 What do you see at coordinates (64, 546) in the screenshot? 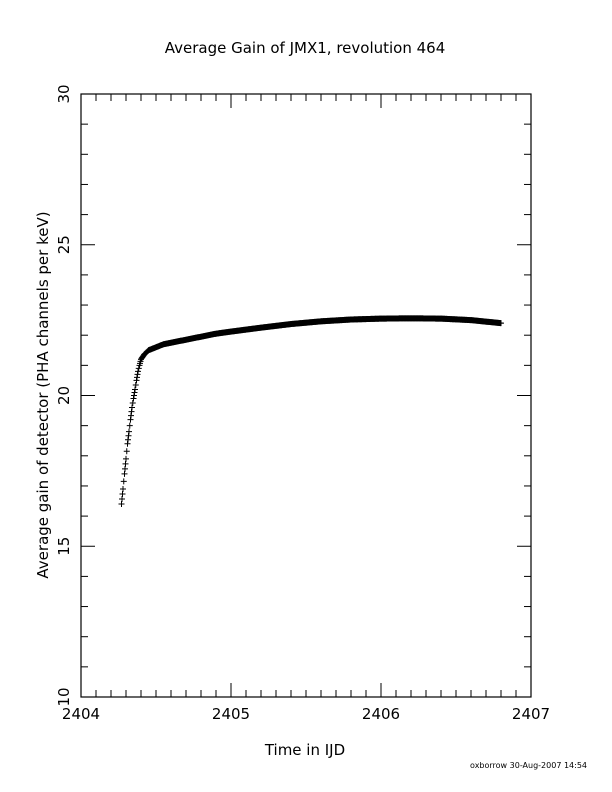
I see `y-tick-label: 15` at bounding box center [64, 546].